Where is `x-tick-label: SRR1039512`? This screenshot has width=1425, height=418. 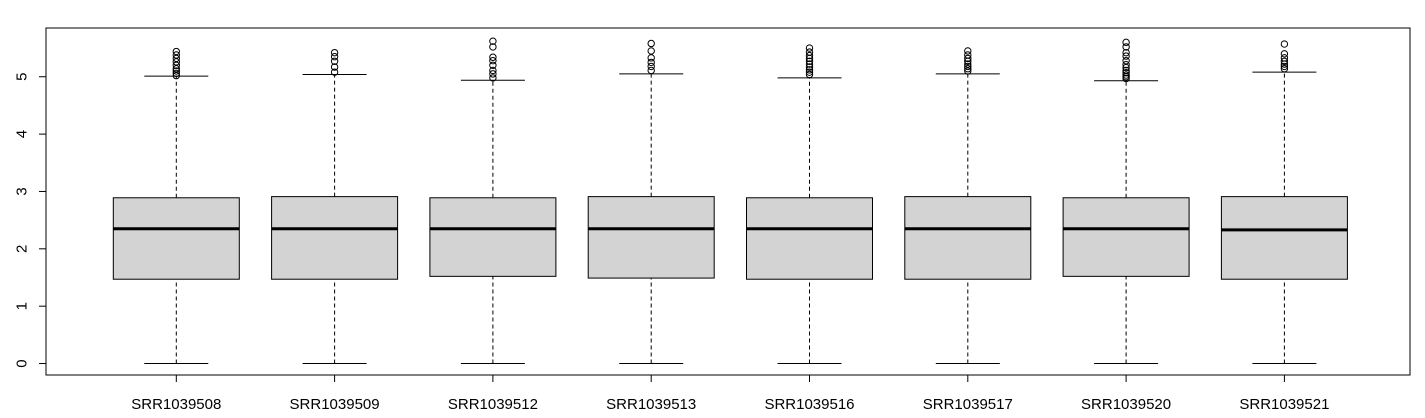
x-tick-label: SRR1039512 is located at coordinates (493, 404).